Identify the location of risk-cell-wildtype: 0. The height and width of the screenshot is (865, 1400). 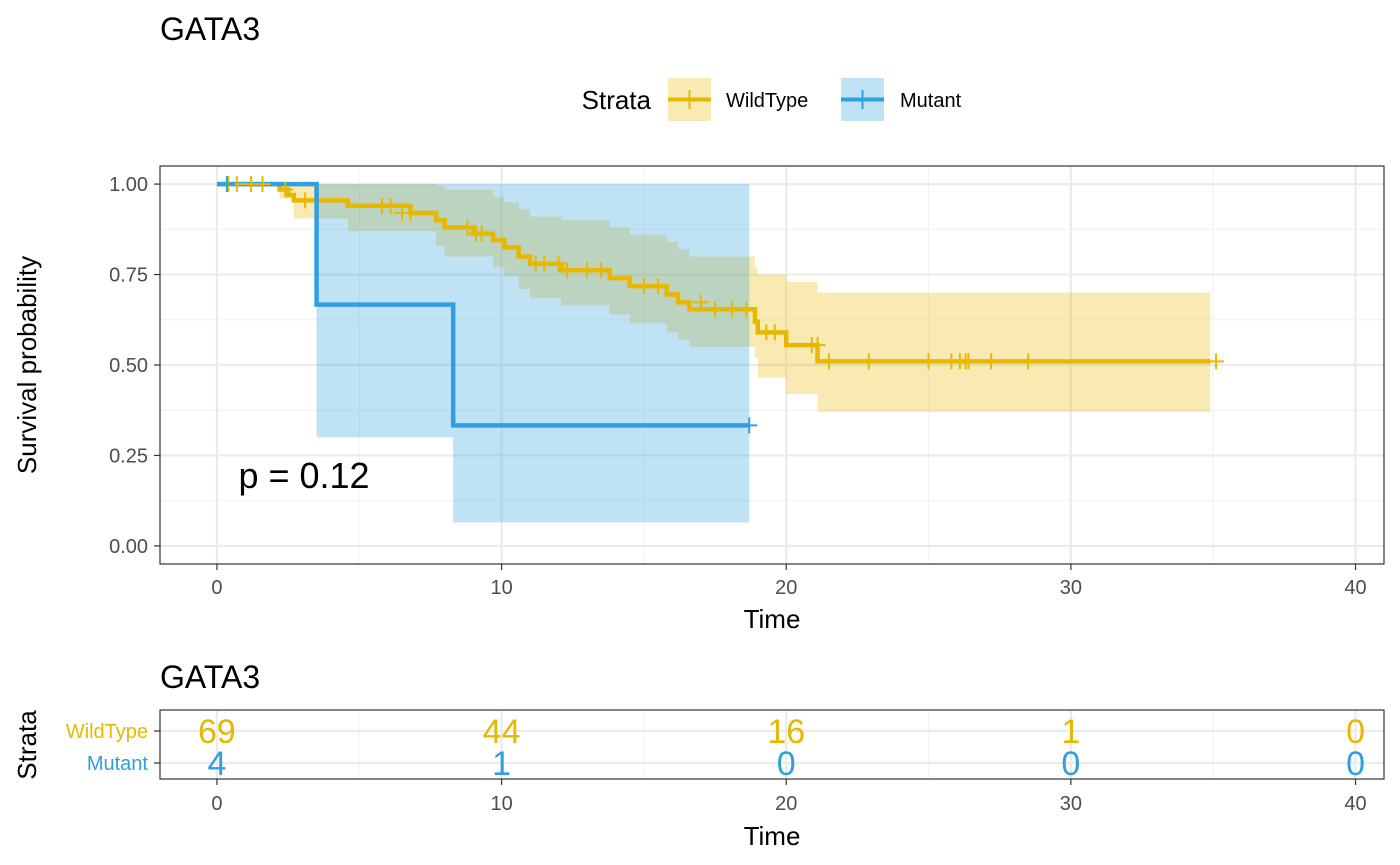
(1355, 732).